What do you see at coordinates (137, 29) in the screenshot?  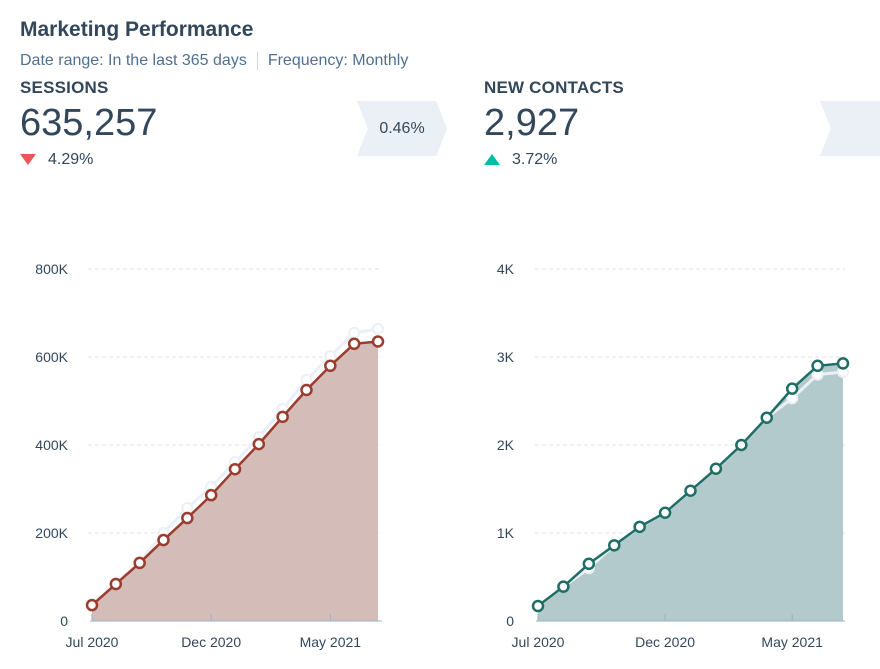 I see `page-title: Marketing Performance` at bounding box center [137, 29].